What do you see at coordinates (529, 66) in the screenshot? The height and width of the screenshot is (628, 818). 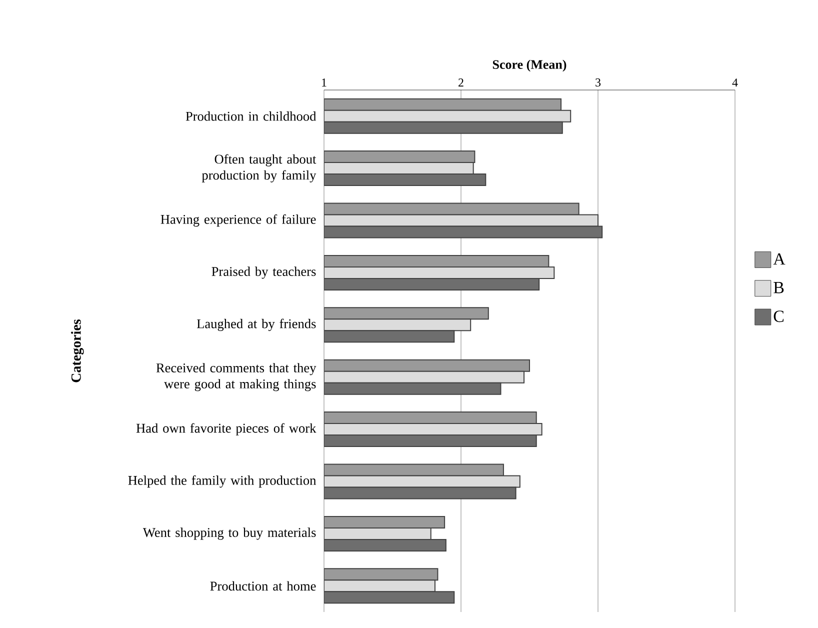 I see `x-axis-title: Score (Mean)` at bounding box center [529, 66].